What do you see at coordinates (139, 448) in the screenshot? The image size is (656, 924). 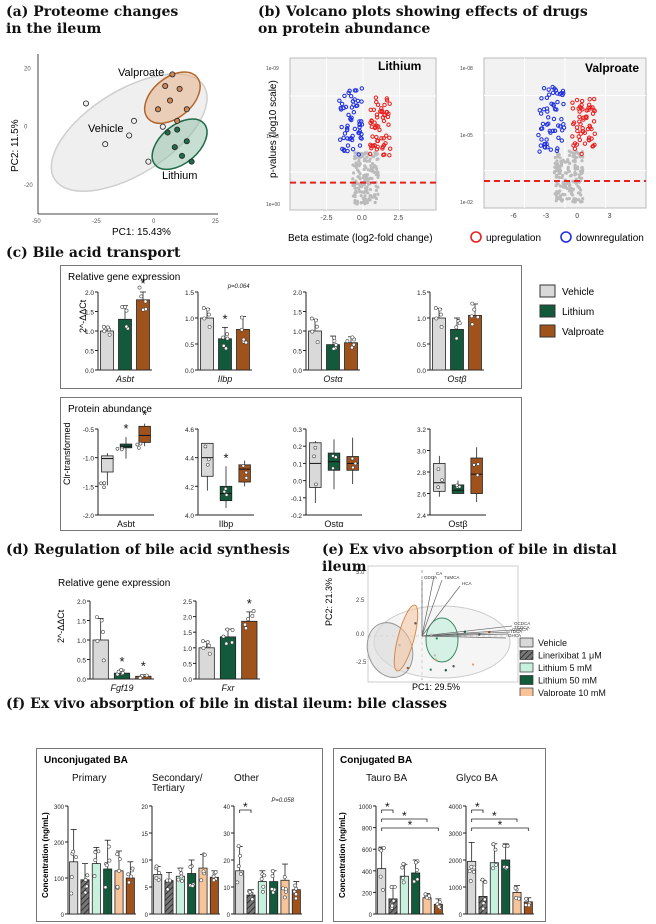 I see `protein-0-dot` at bounding box center [139, 448].